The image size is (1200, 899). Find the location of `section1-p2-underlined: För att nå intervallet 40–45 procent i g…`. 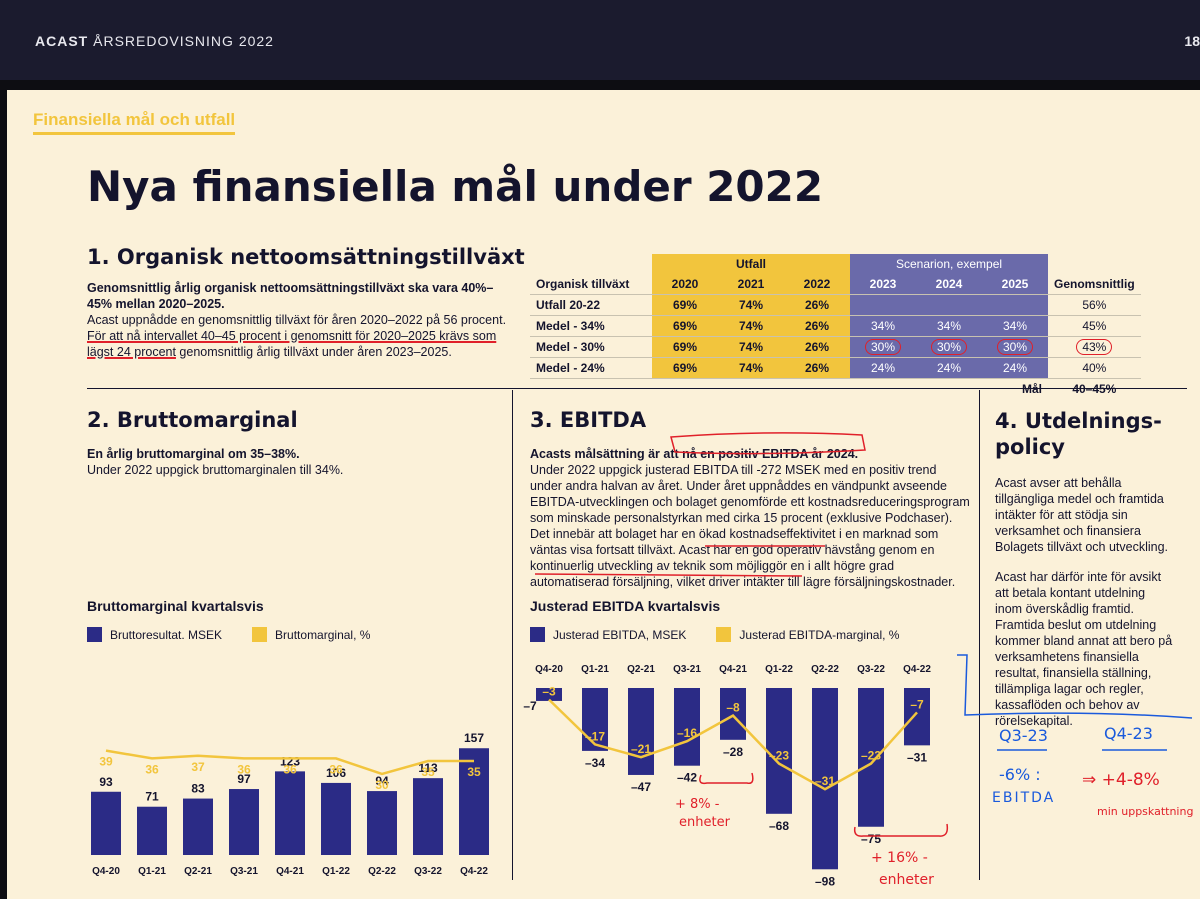

section1-p2-underlined: För att nå intervallet 40–45 procent i g… is located at coordinates (292, 344).